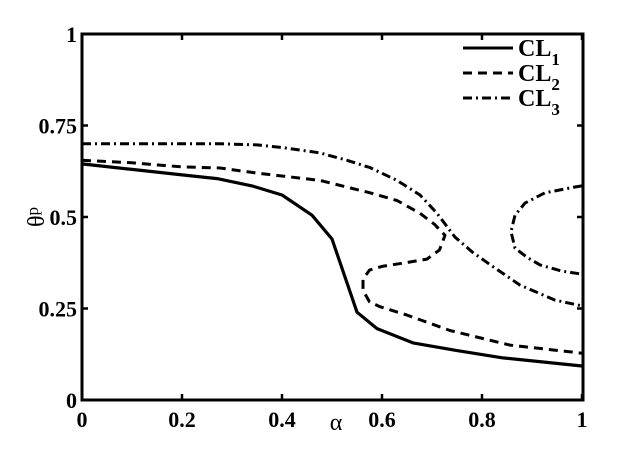 The height and width of the screenshot is (451, 643). I want to click on x-tick-label: 0.6, so click(382, 419).